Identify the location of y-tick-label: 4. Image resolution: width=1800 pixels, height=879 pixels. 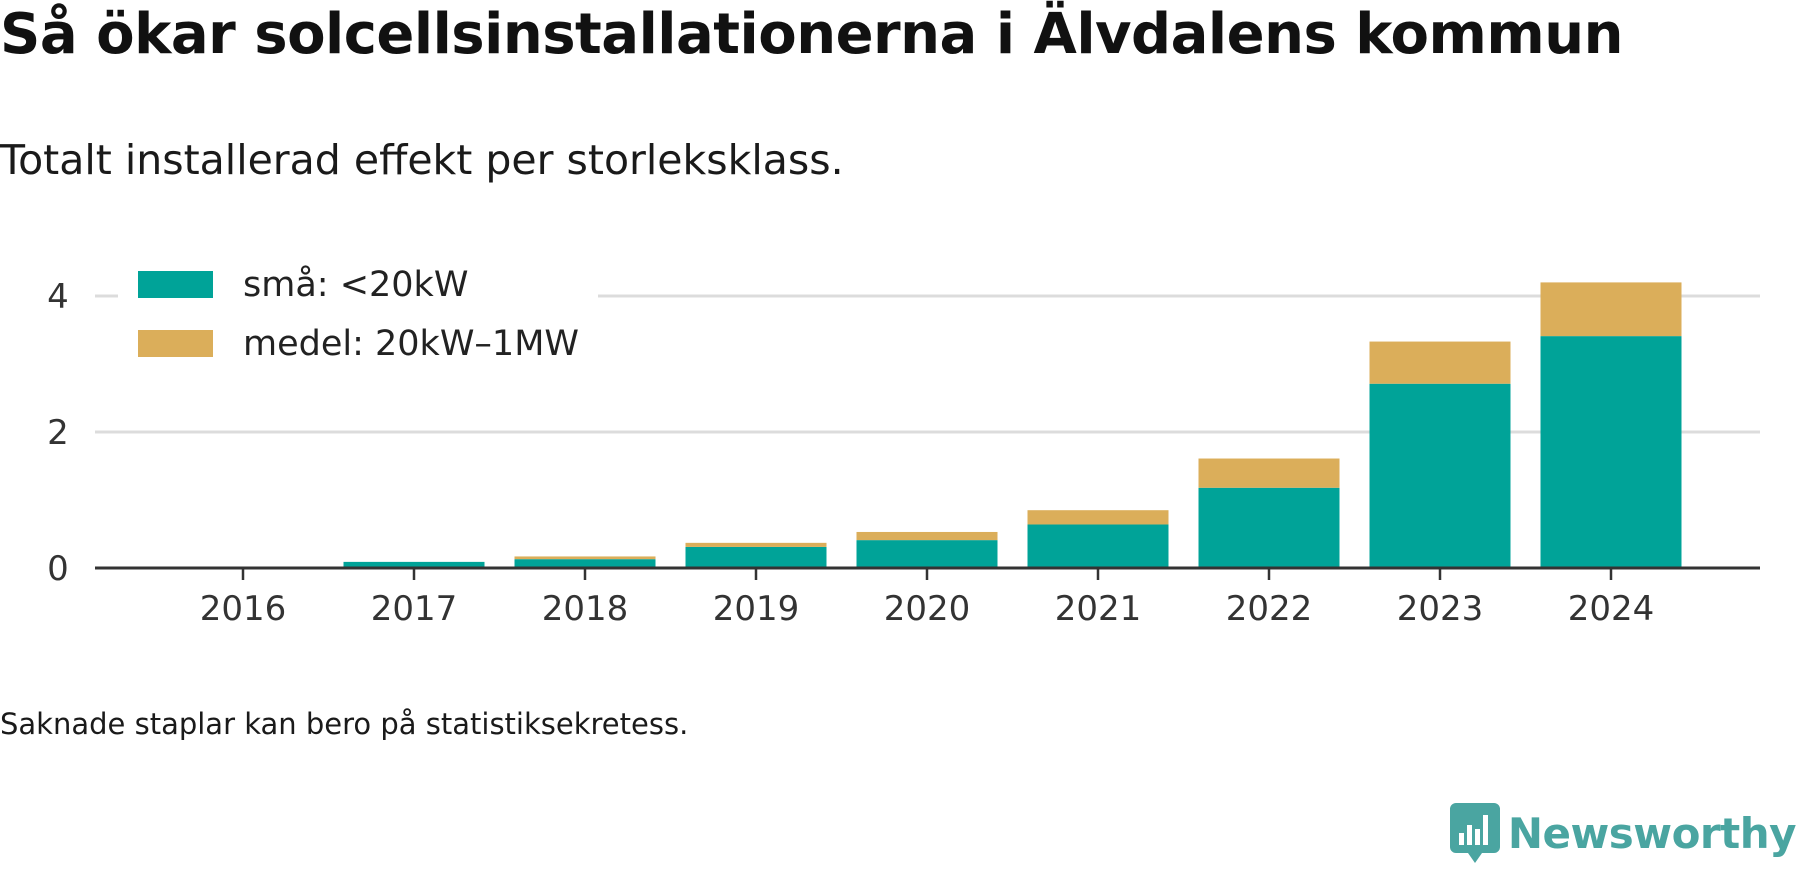
(58, 297).